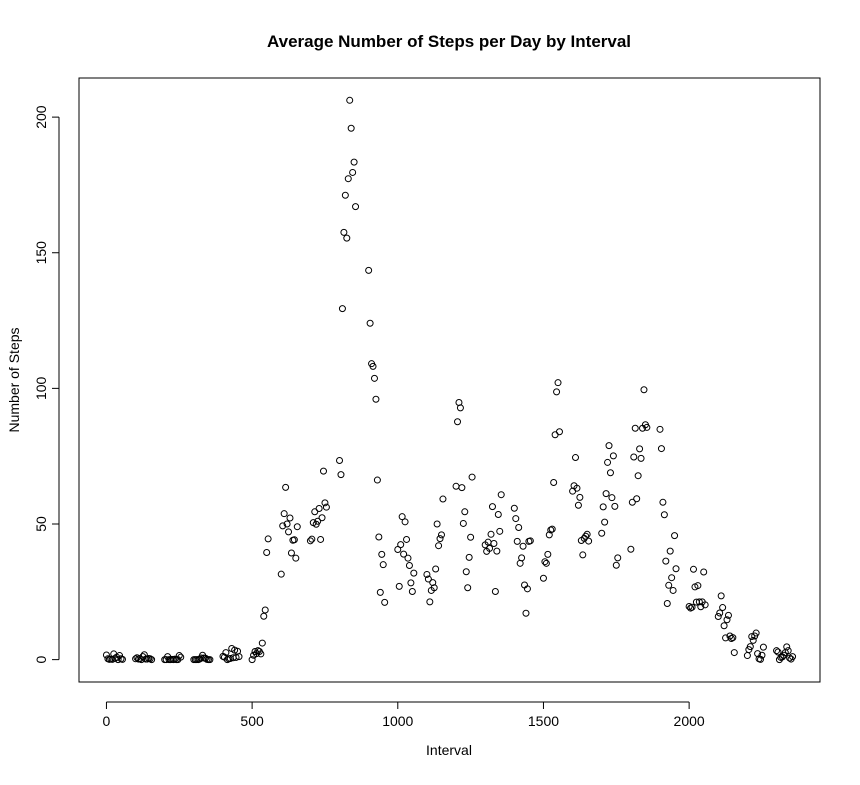 This screenshot has height=785, width=860. What do you see at coordinates (41, 524) in the screenshot?
I see `y-tick-label: 50` at bounding box center [41, 524].